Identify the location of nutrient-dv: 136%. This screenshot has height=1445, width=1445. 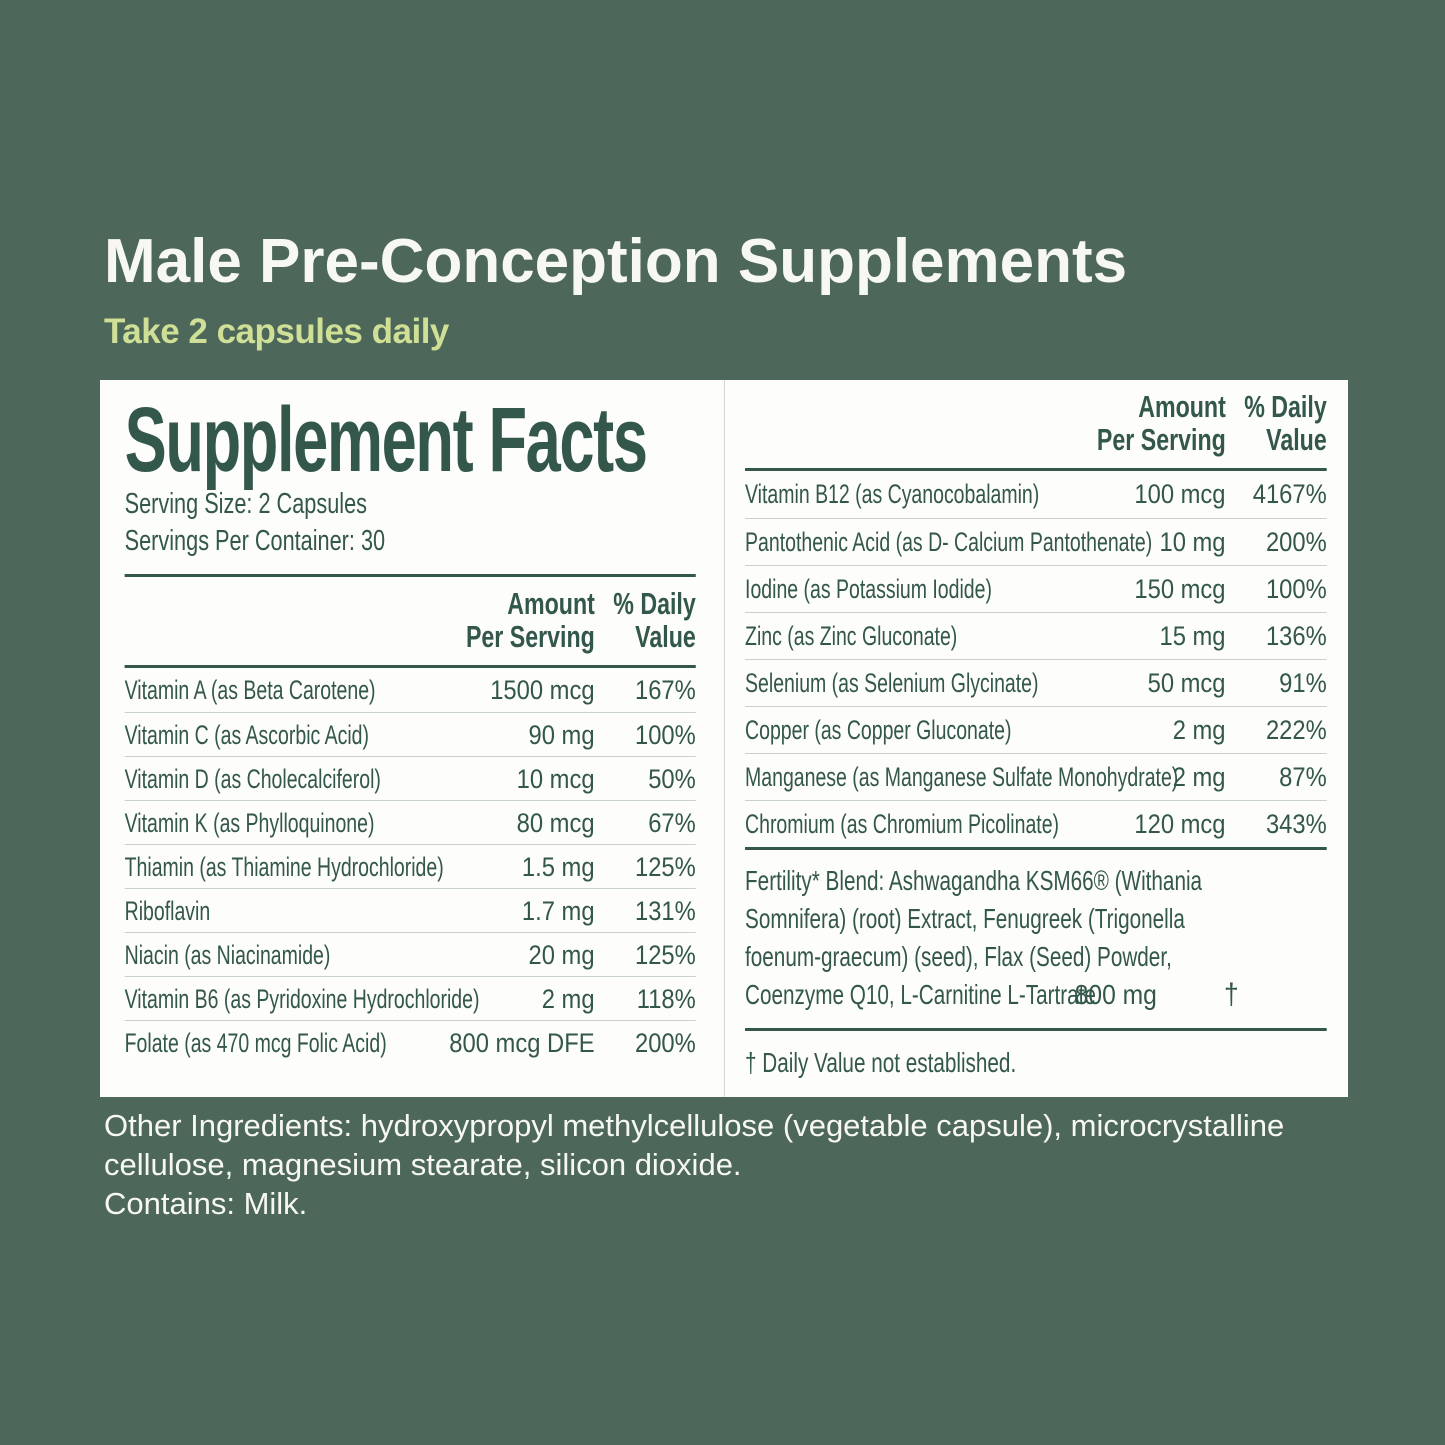
(1296, 636).